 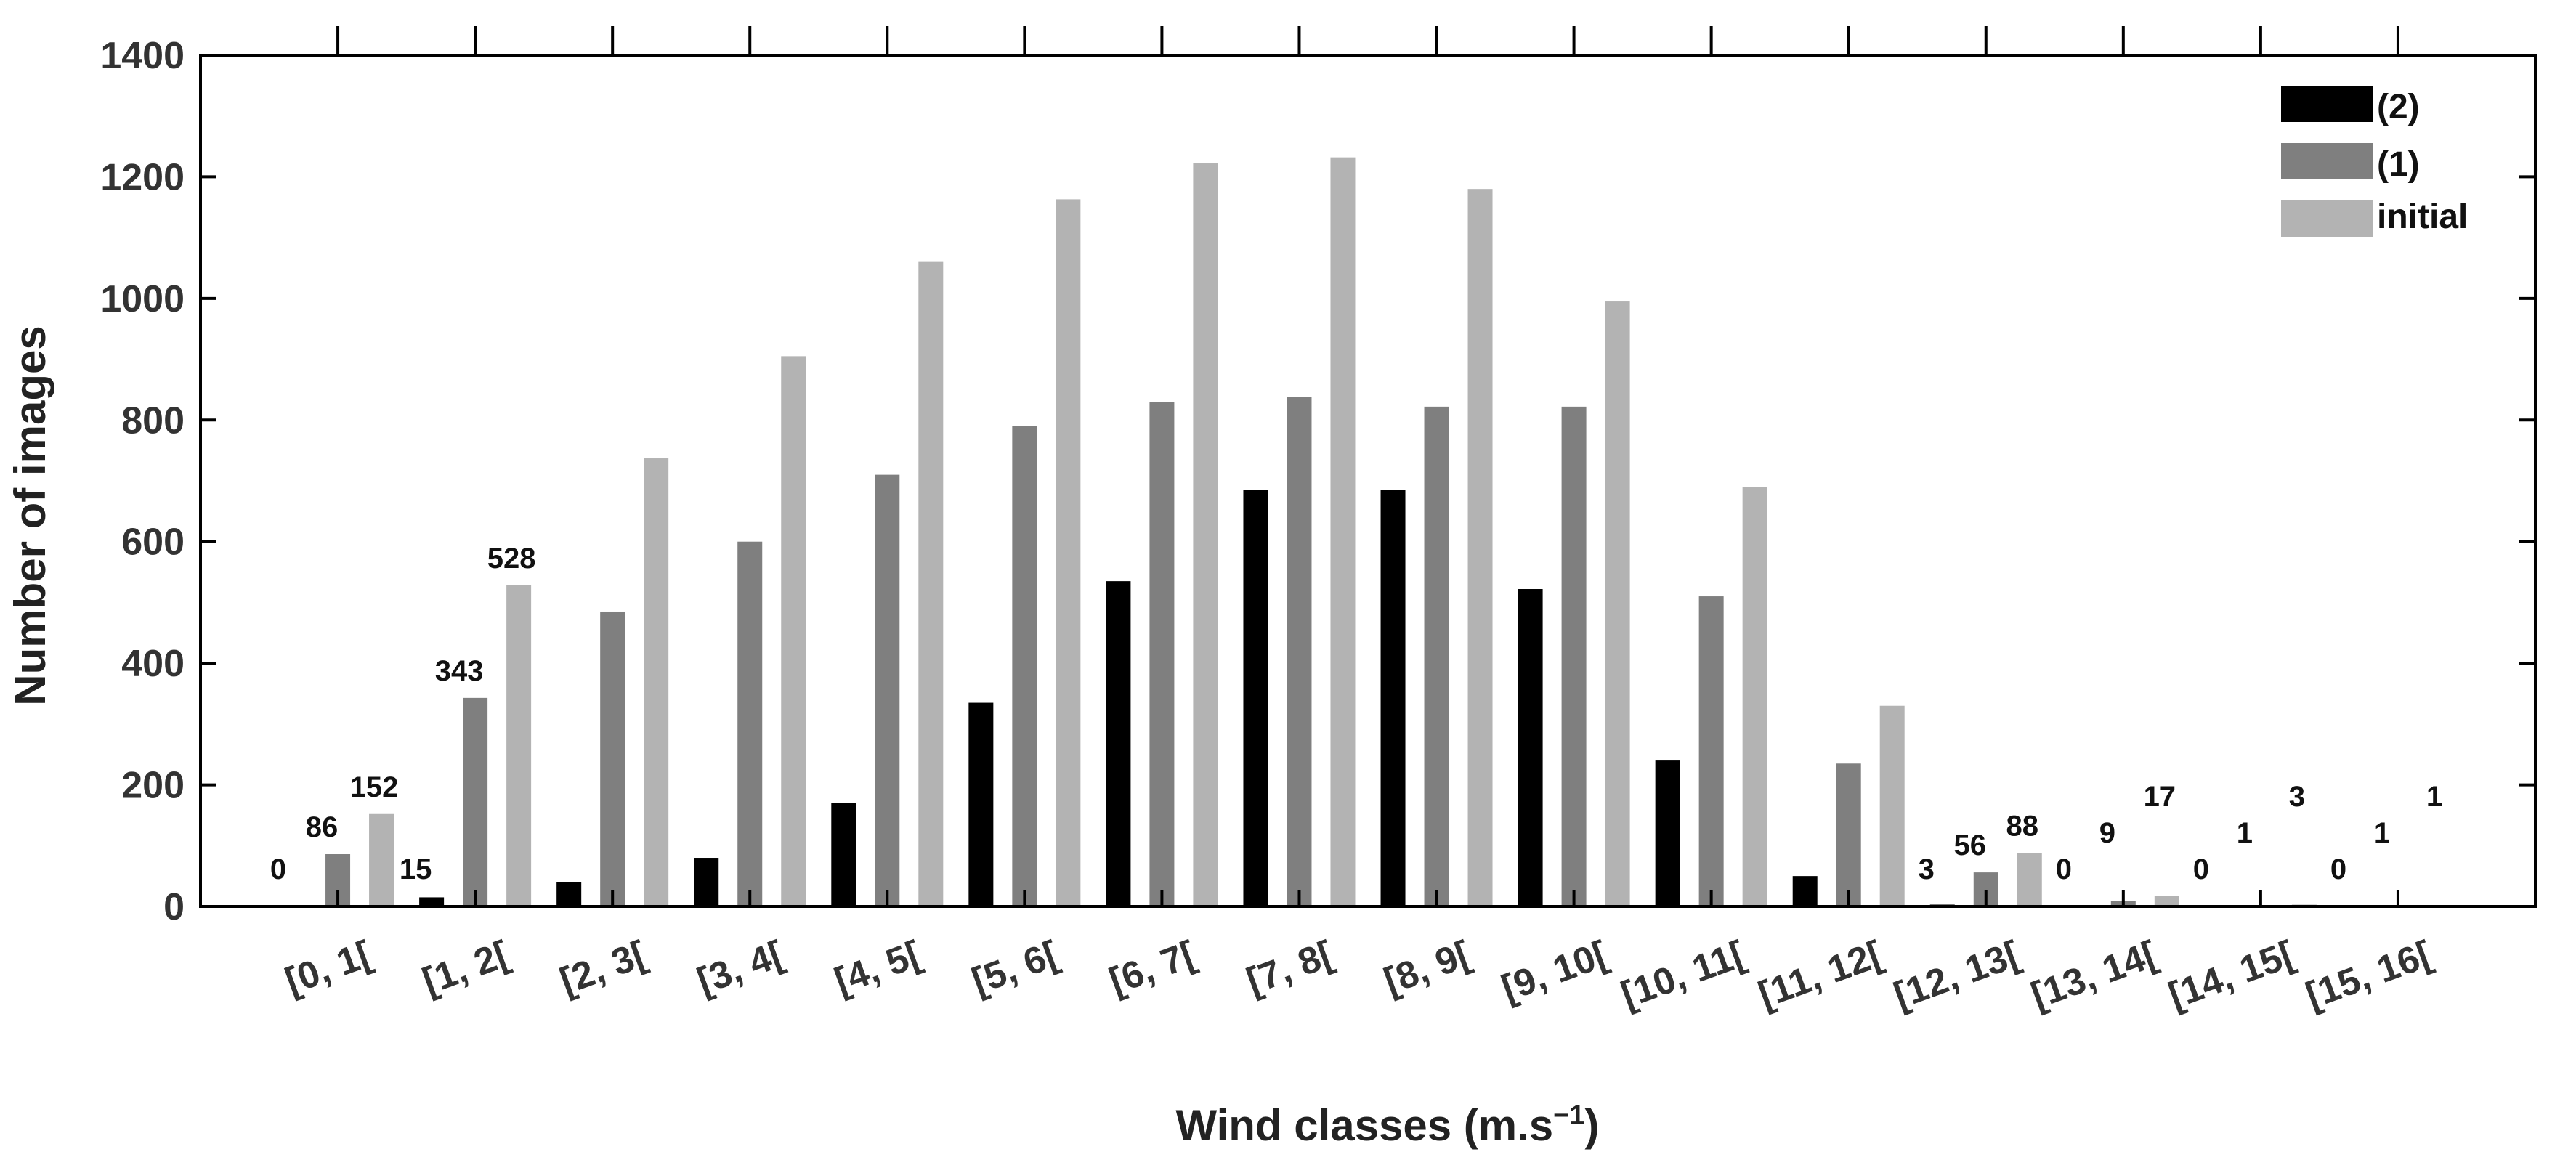 I want to click on data-label: 152, so click(x=374, y=787).